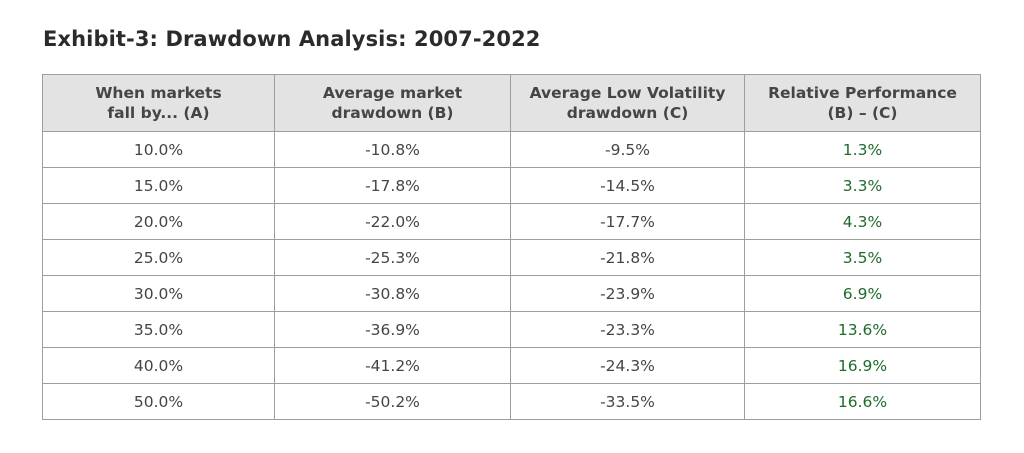 Image resolution: width=1024 pixels, height=453 pixels. I want to click on table-row: 10.0% -10.8% -9.5% 1.3%, so click(511, 149).